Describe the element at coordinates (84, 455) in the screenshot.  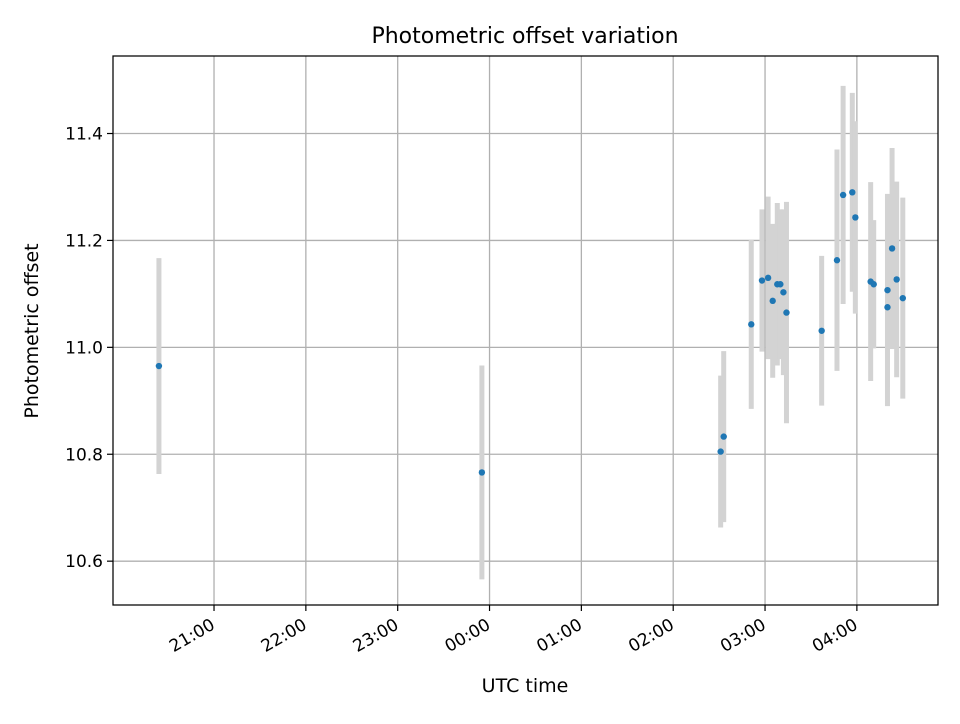
I see `y-tick-label: 10.8` at that location.